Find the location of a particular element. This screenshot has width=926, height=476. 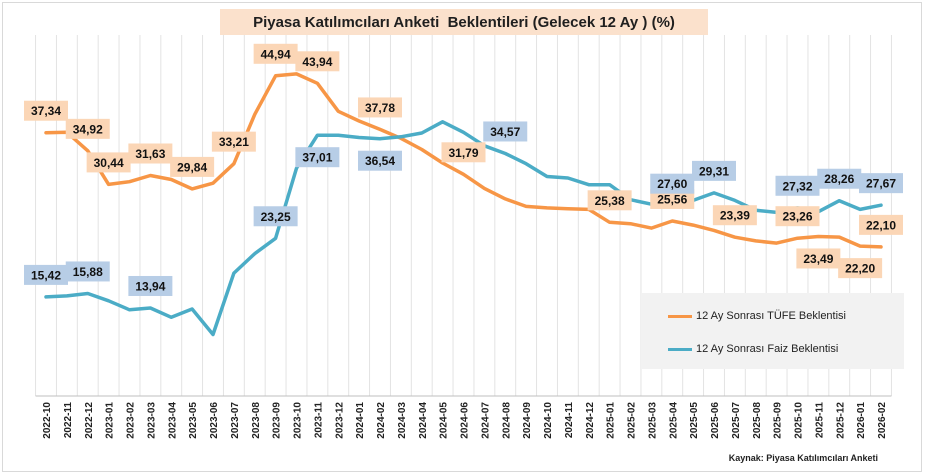

x-tick-label: 2023-08 is located at coordinates (256, 420).